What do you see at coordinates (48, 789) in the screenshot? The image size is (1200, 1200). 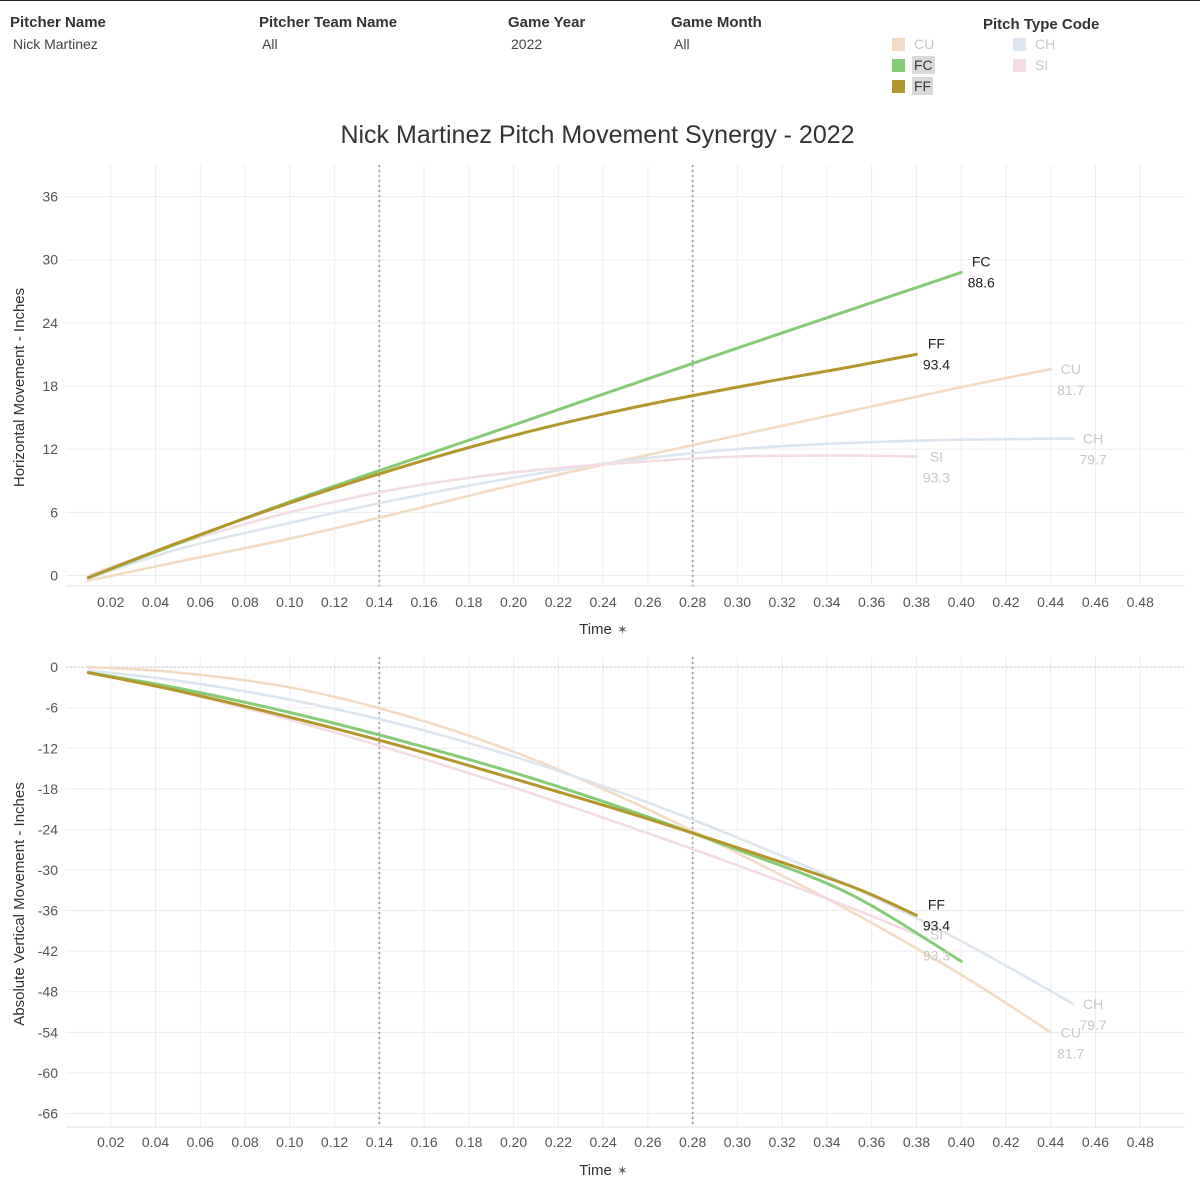 I see `y-tick-label: -18` at bounding box center [48, 789].